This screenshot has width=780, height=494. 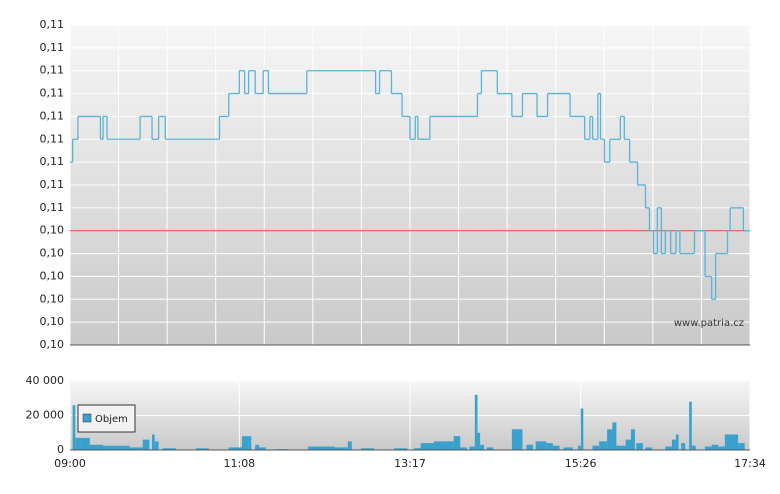 What do you see at coordinates (750, 463) in the screenshot?
I see `x-tick-label: 17:34` at bounding box center [750, 463].